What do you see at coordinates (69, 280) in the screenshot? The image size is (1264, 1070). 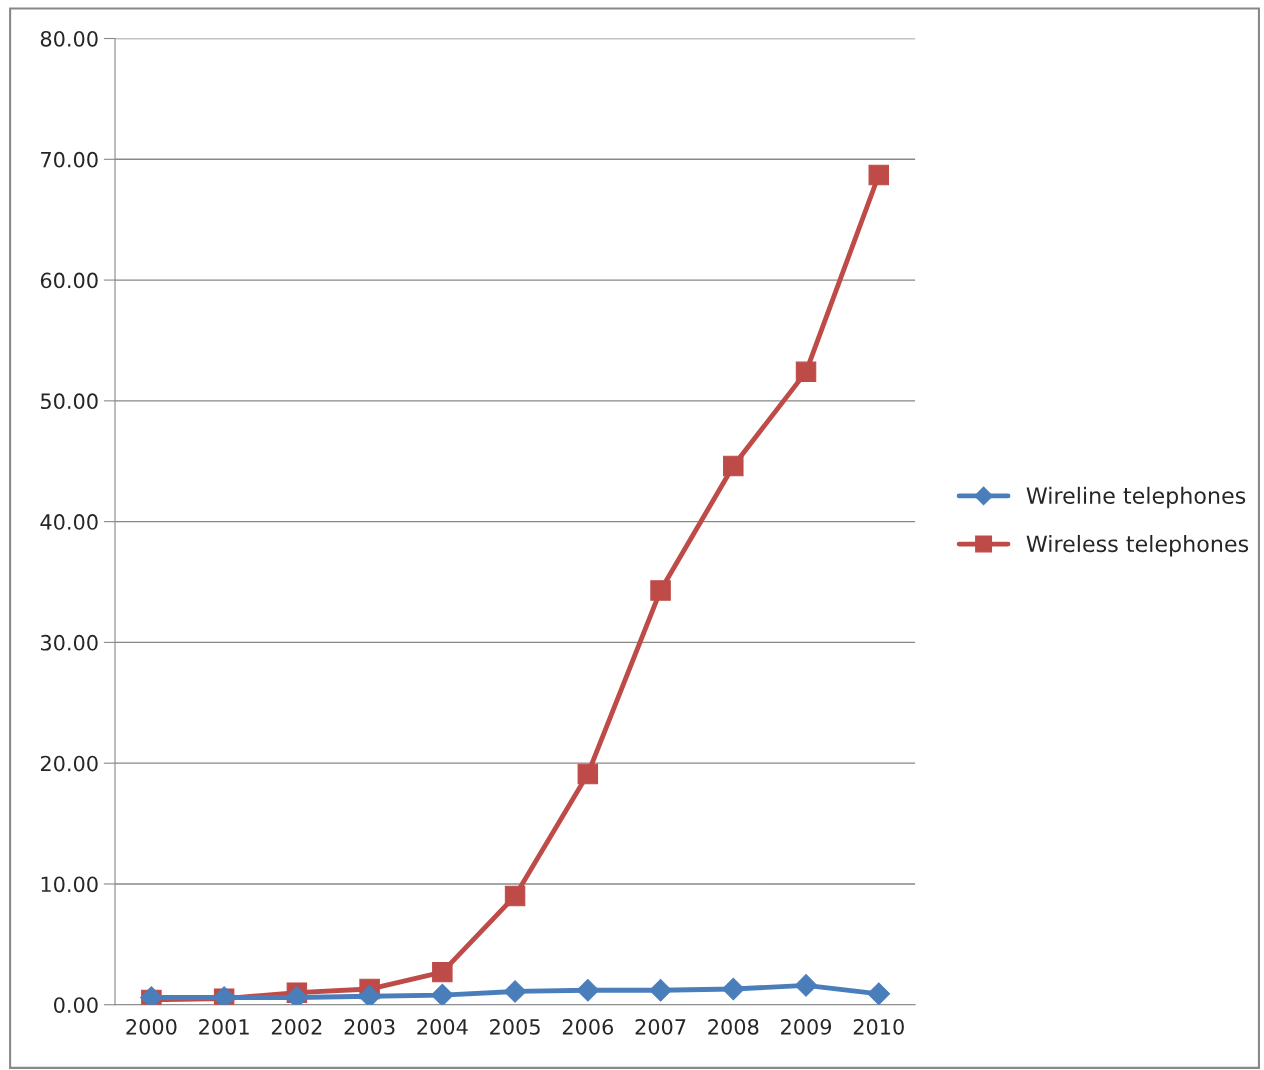 I see `y-tick-label: 60.00` at bounding box center [69, 280].